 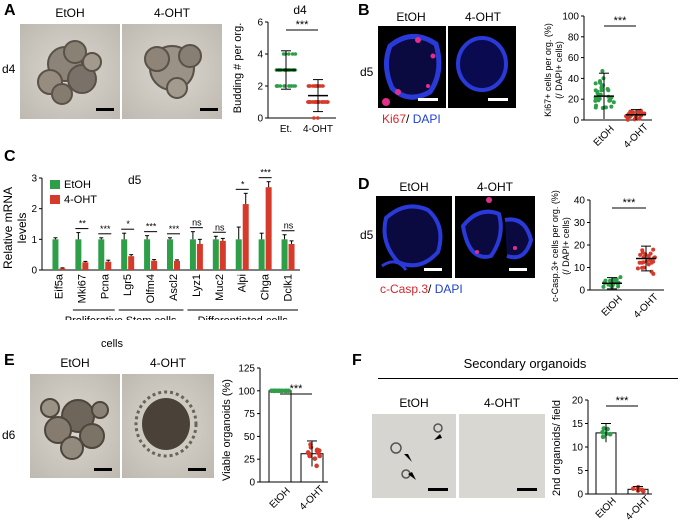 I want to click on panel-e-group2-header: 4-OHT, so click(x=168, y=363).